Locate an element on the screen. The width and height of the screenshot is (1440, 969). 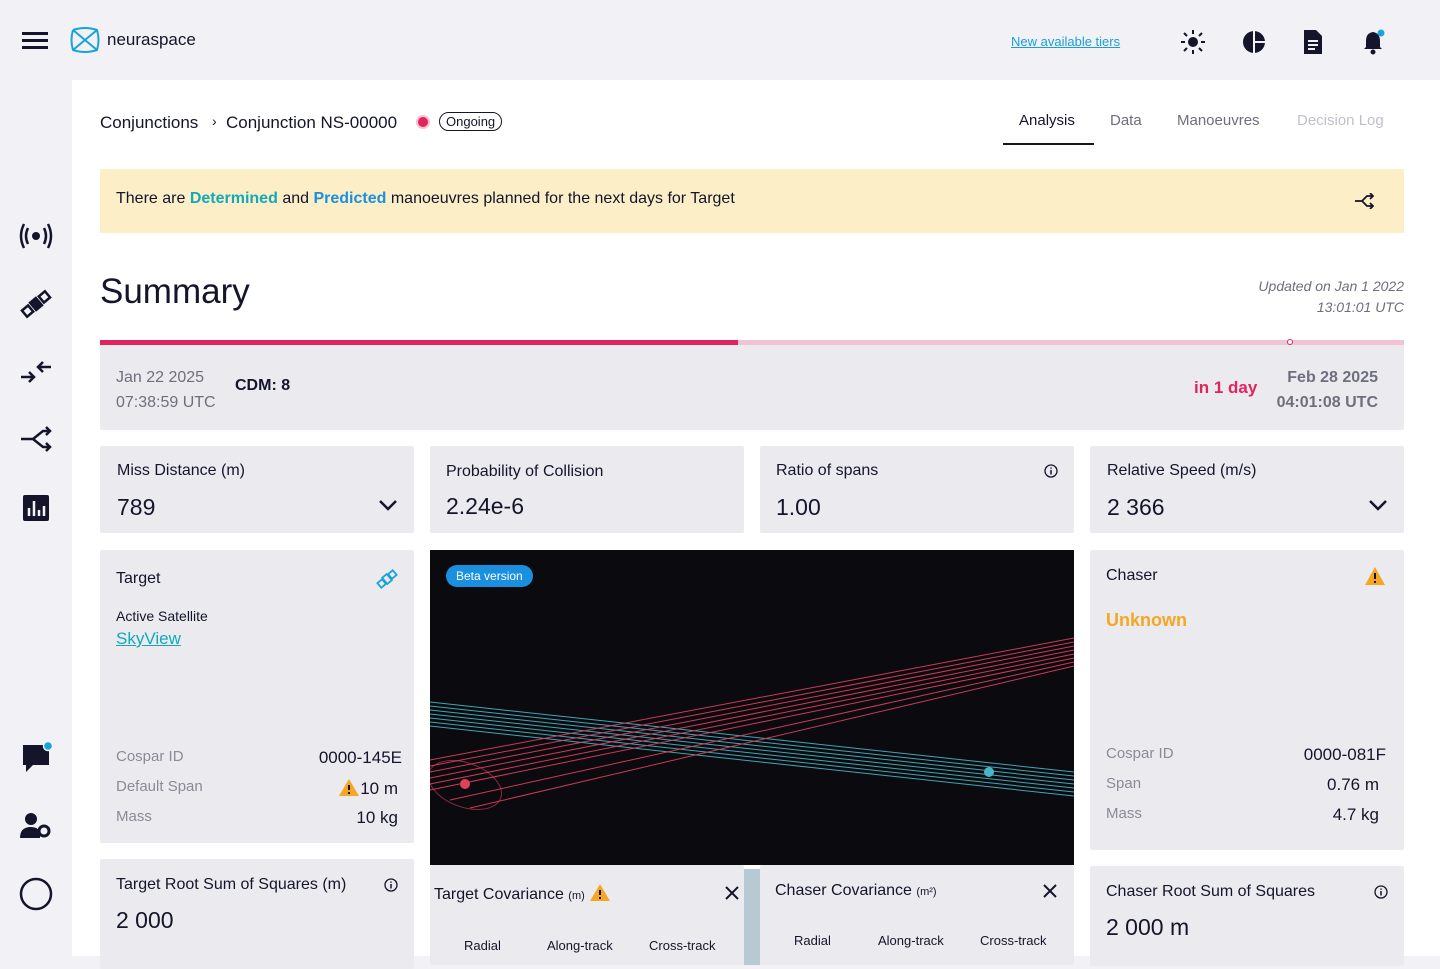
beta-badge: Beta version is located at coordinates (489, 576).